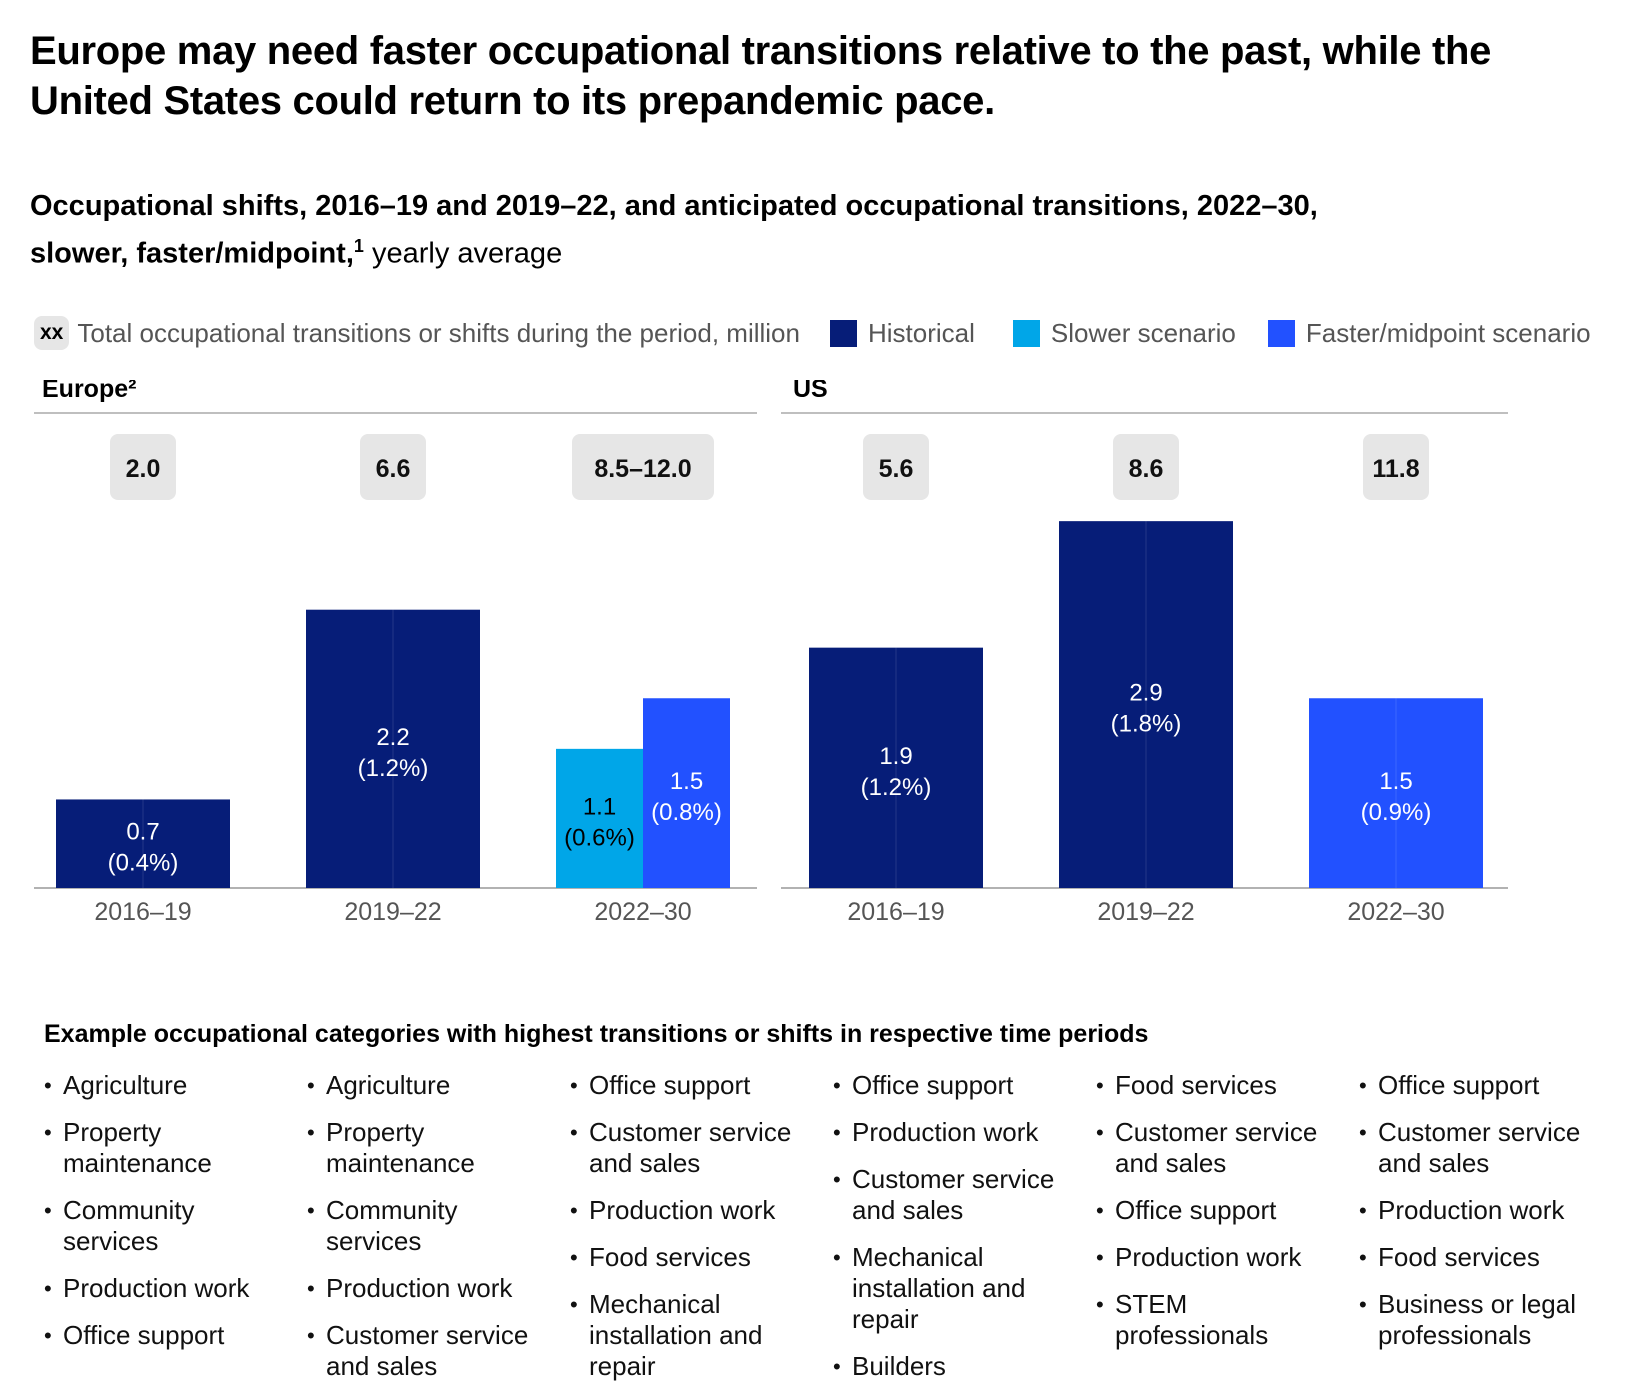 This screenshot has height=1398, width=1634. I want to click on total-label: 8.5–12.0, so click(642, 469).